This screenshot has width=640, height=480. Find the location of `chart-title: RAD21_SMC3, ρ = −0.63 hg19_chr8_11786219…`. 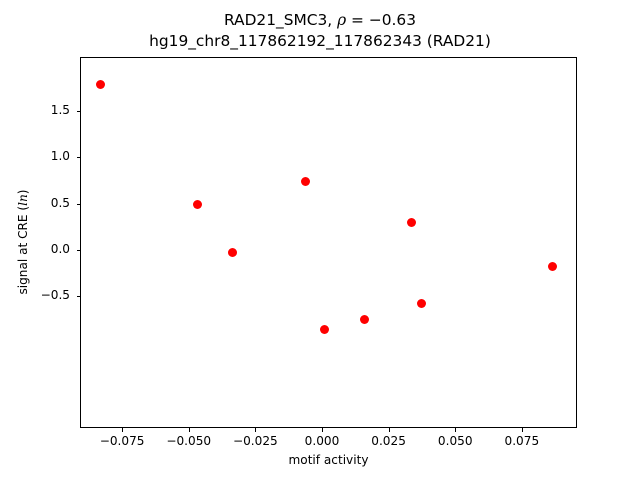

chart-title: RAD21_SMC3, ρ = −0.63 hg19_chr8_11786219… is located at coordinates (320, 31).